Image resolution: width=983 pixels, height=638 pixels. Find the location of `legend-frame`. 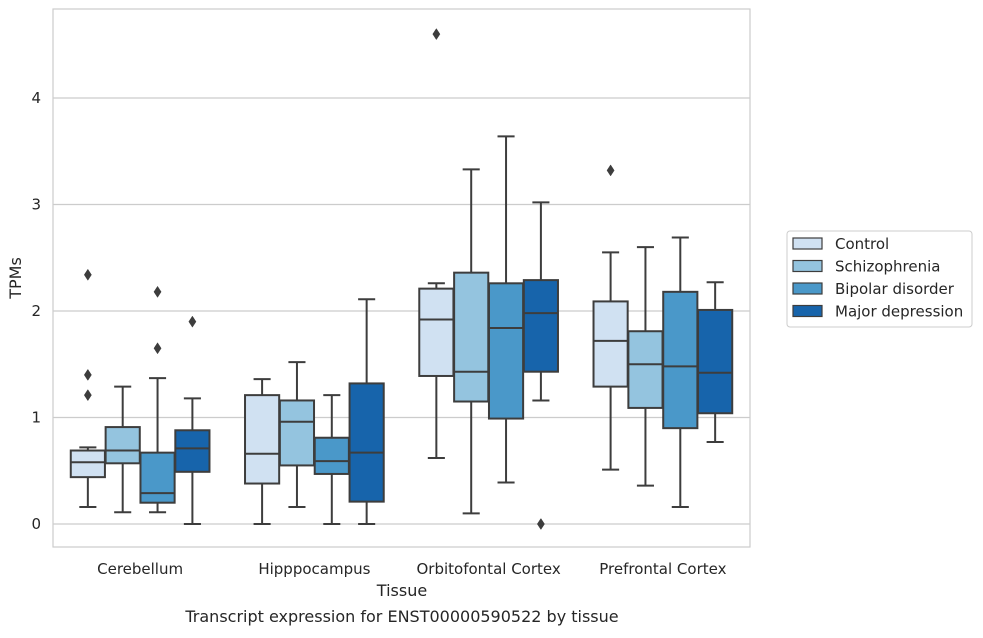

legend-frame is located at coordinates (879, 279).